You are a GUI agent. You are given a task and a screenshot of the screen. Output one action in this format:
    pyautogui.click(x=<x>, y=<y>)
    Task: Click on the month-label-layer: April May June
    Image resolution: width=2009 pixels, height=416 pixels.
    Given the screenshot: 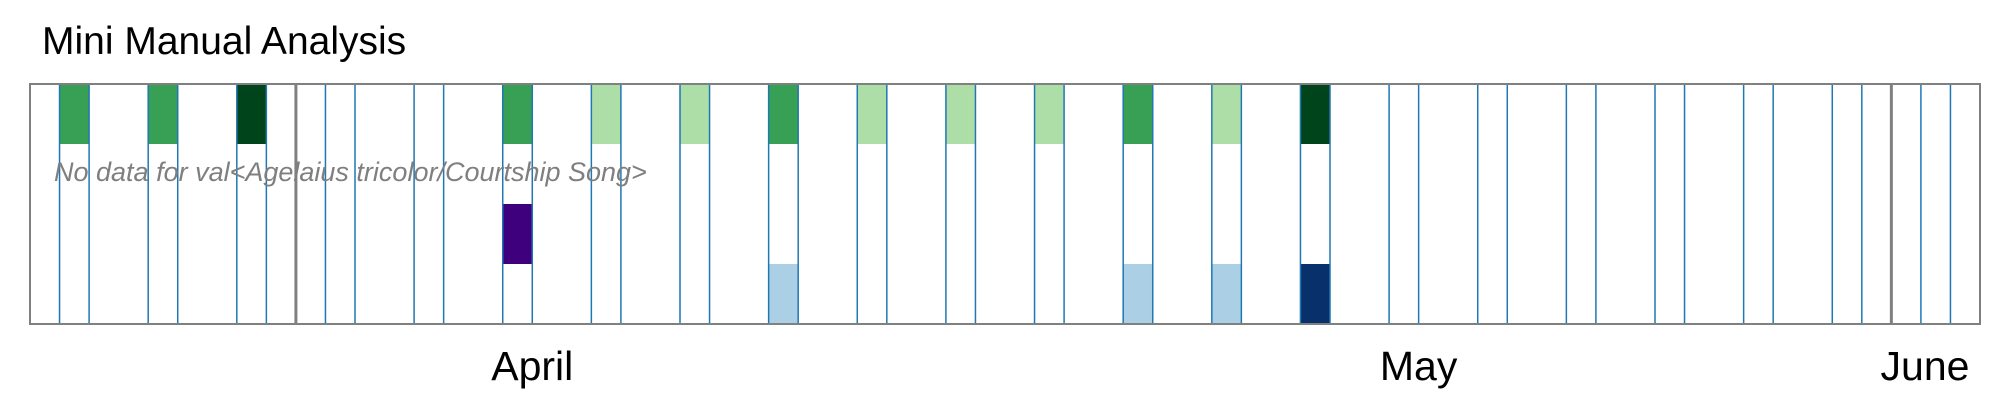 What is the action you would take?
    pyautogui.click(x=1230, y=366)
    